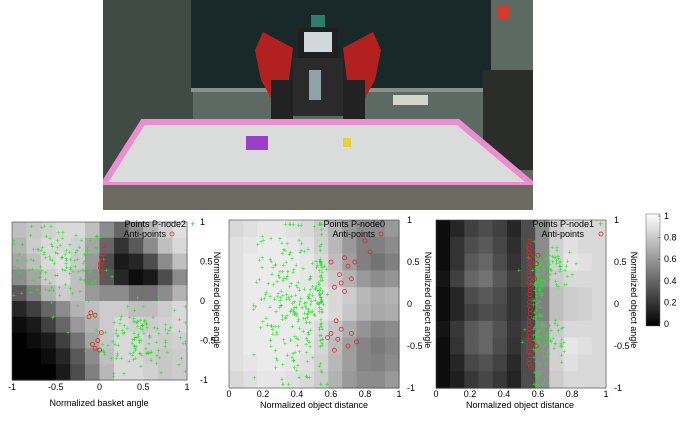 Image resolution: width=686 pixels, height=421 pixels. Describe the element at coordinates (186, 387) in the screenshot. I see `x-tick-label: 1` at that location.